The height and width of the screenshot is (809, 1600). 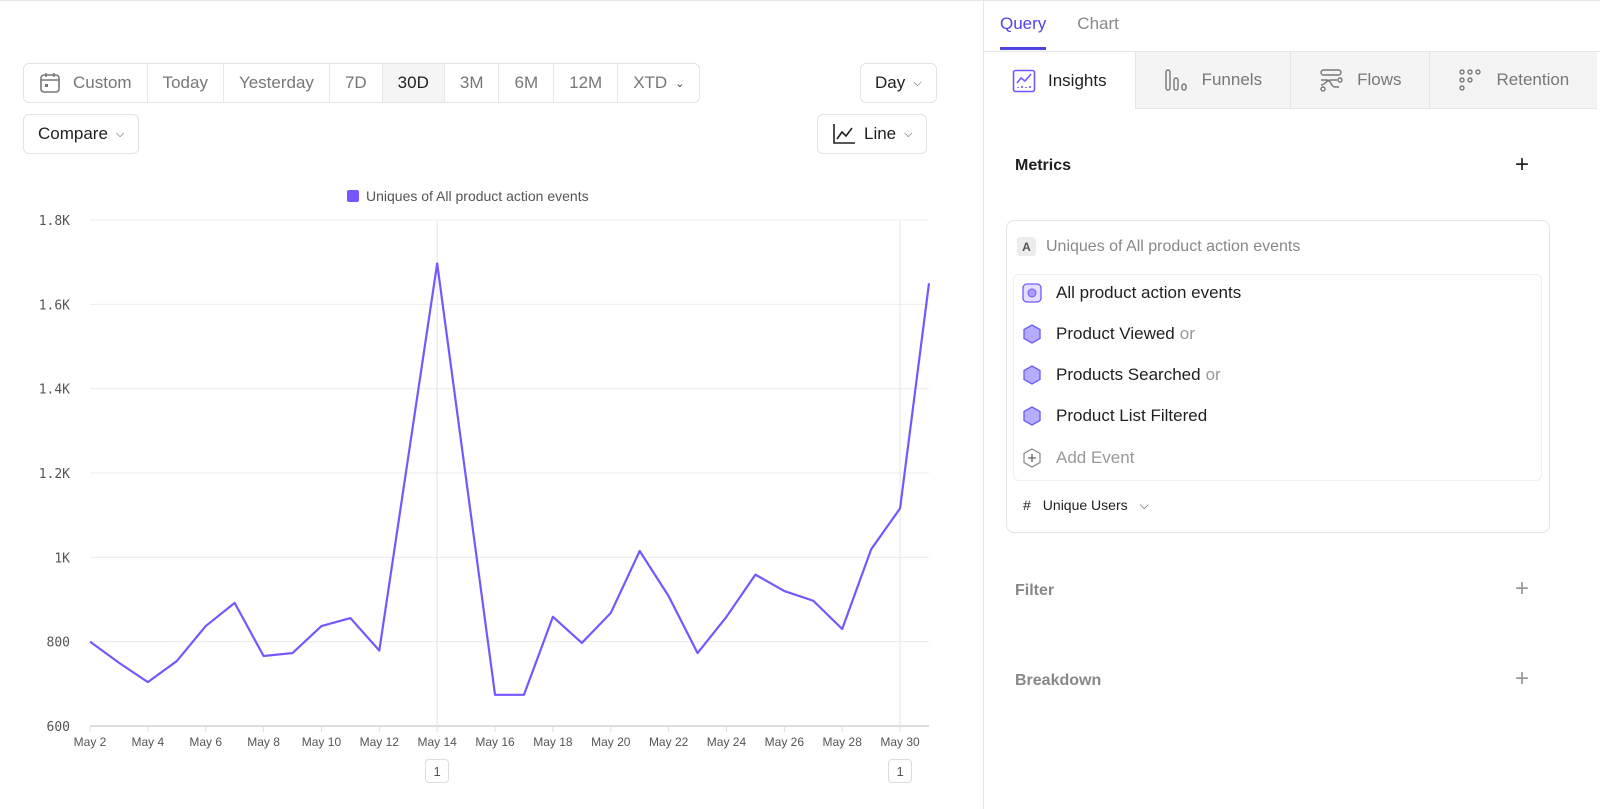 I want to click on custom-event-icon, so click(x=1032, y=293).